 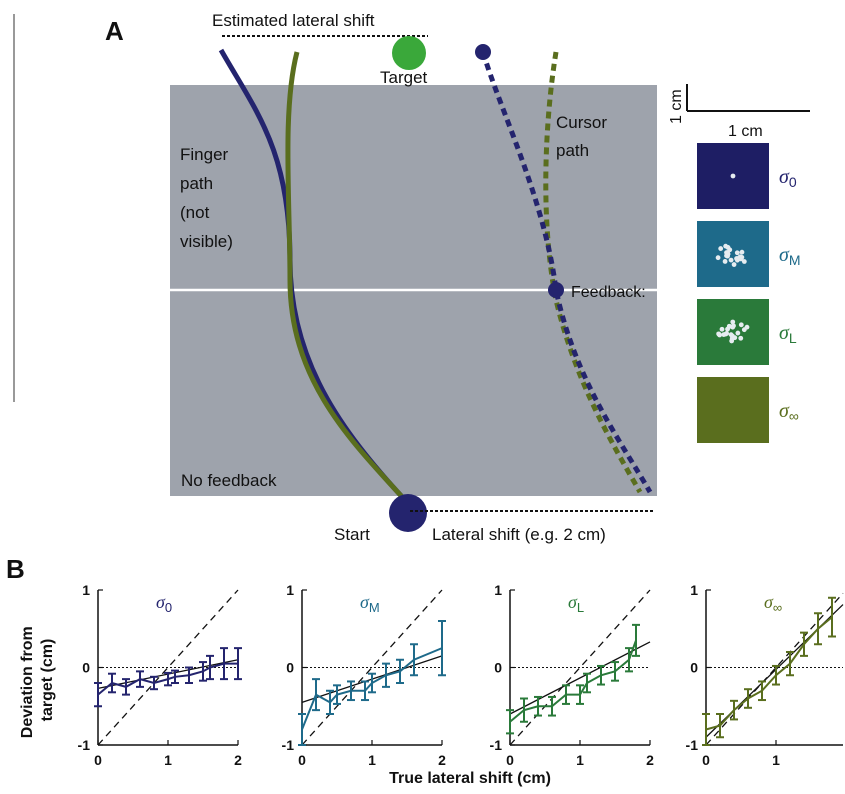 I want to click on subplot-title: σ∞, so click(x=773, y=603).